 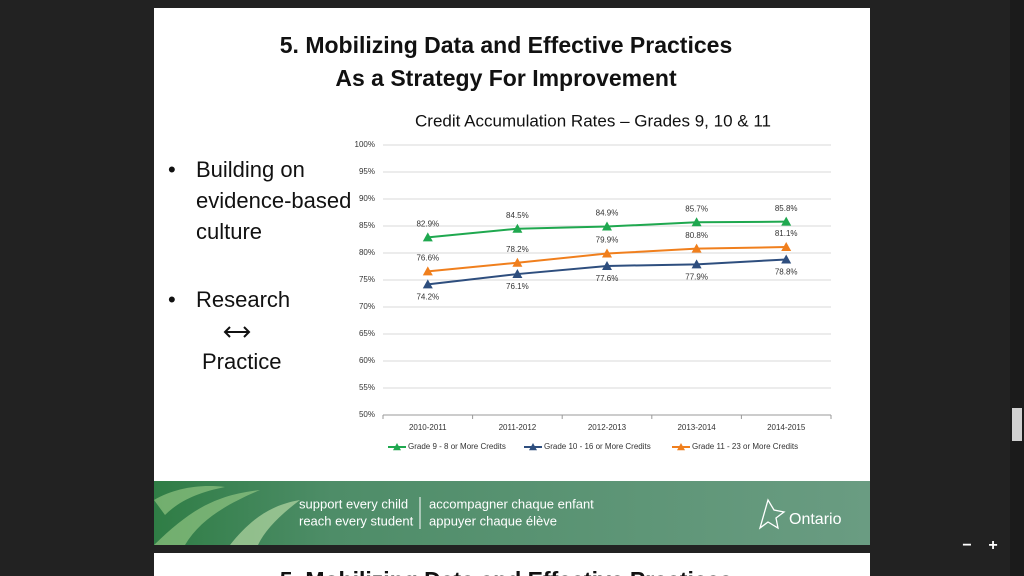 I want to click on x-tick-label: 2012-2013, so click(x=607, y=427).